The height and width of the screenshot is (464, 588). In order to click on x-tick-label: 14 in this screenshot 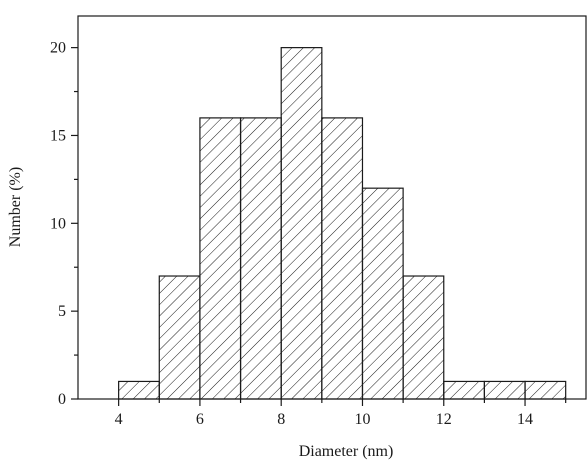, I will do `click(525, 419)`.